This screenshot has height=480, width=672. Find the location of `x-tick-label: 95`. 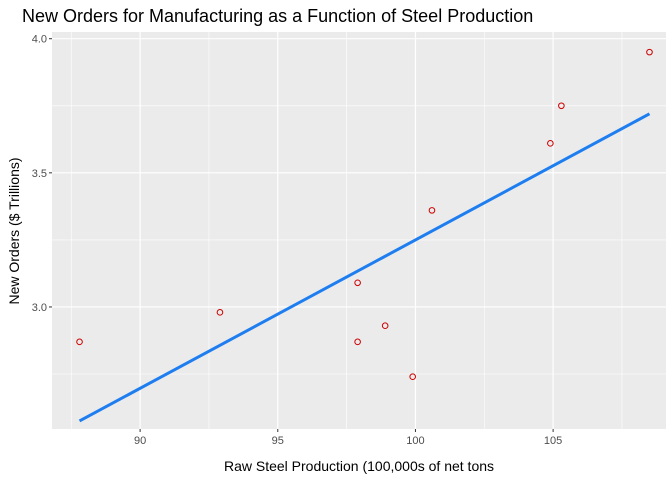

x-tick-label: 95 is located at coordinates (278, 441).